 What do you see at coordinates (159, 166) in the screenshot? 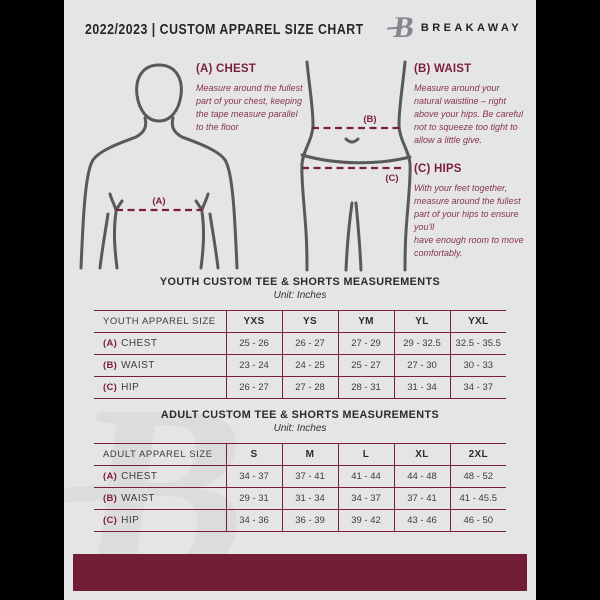
I see `torso-diagram: (A)` at bounding box center [159, 166].